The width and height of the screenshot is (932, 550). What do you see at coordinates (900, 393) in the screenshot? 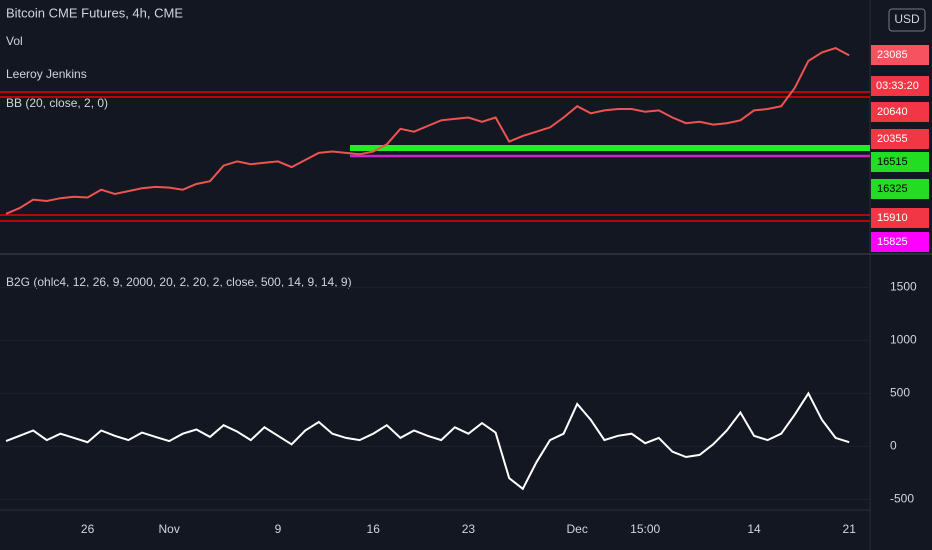
I see `y-tick-label: 500` at bounding box center [900, 393].